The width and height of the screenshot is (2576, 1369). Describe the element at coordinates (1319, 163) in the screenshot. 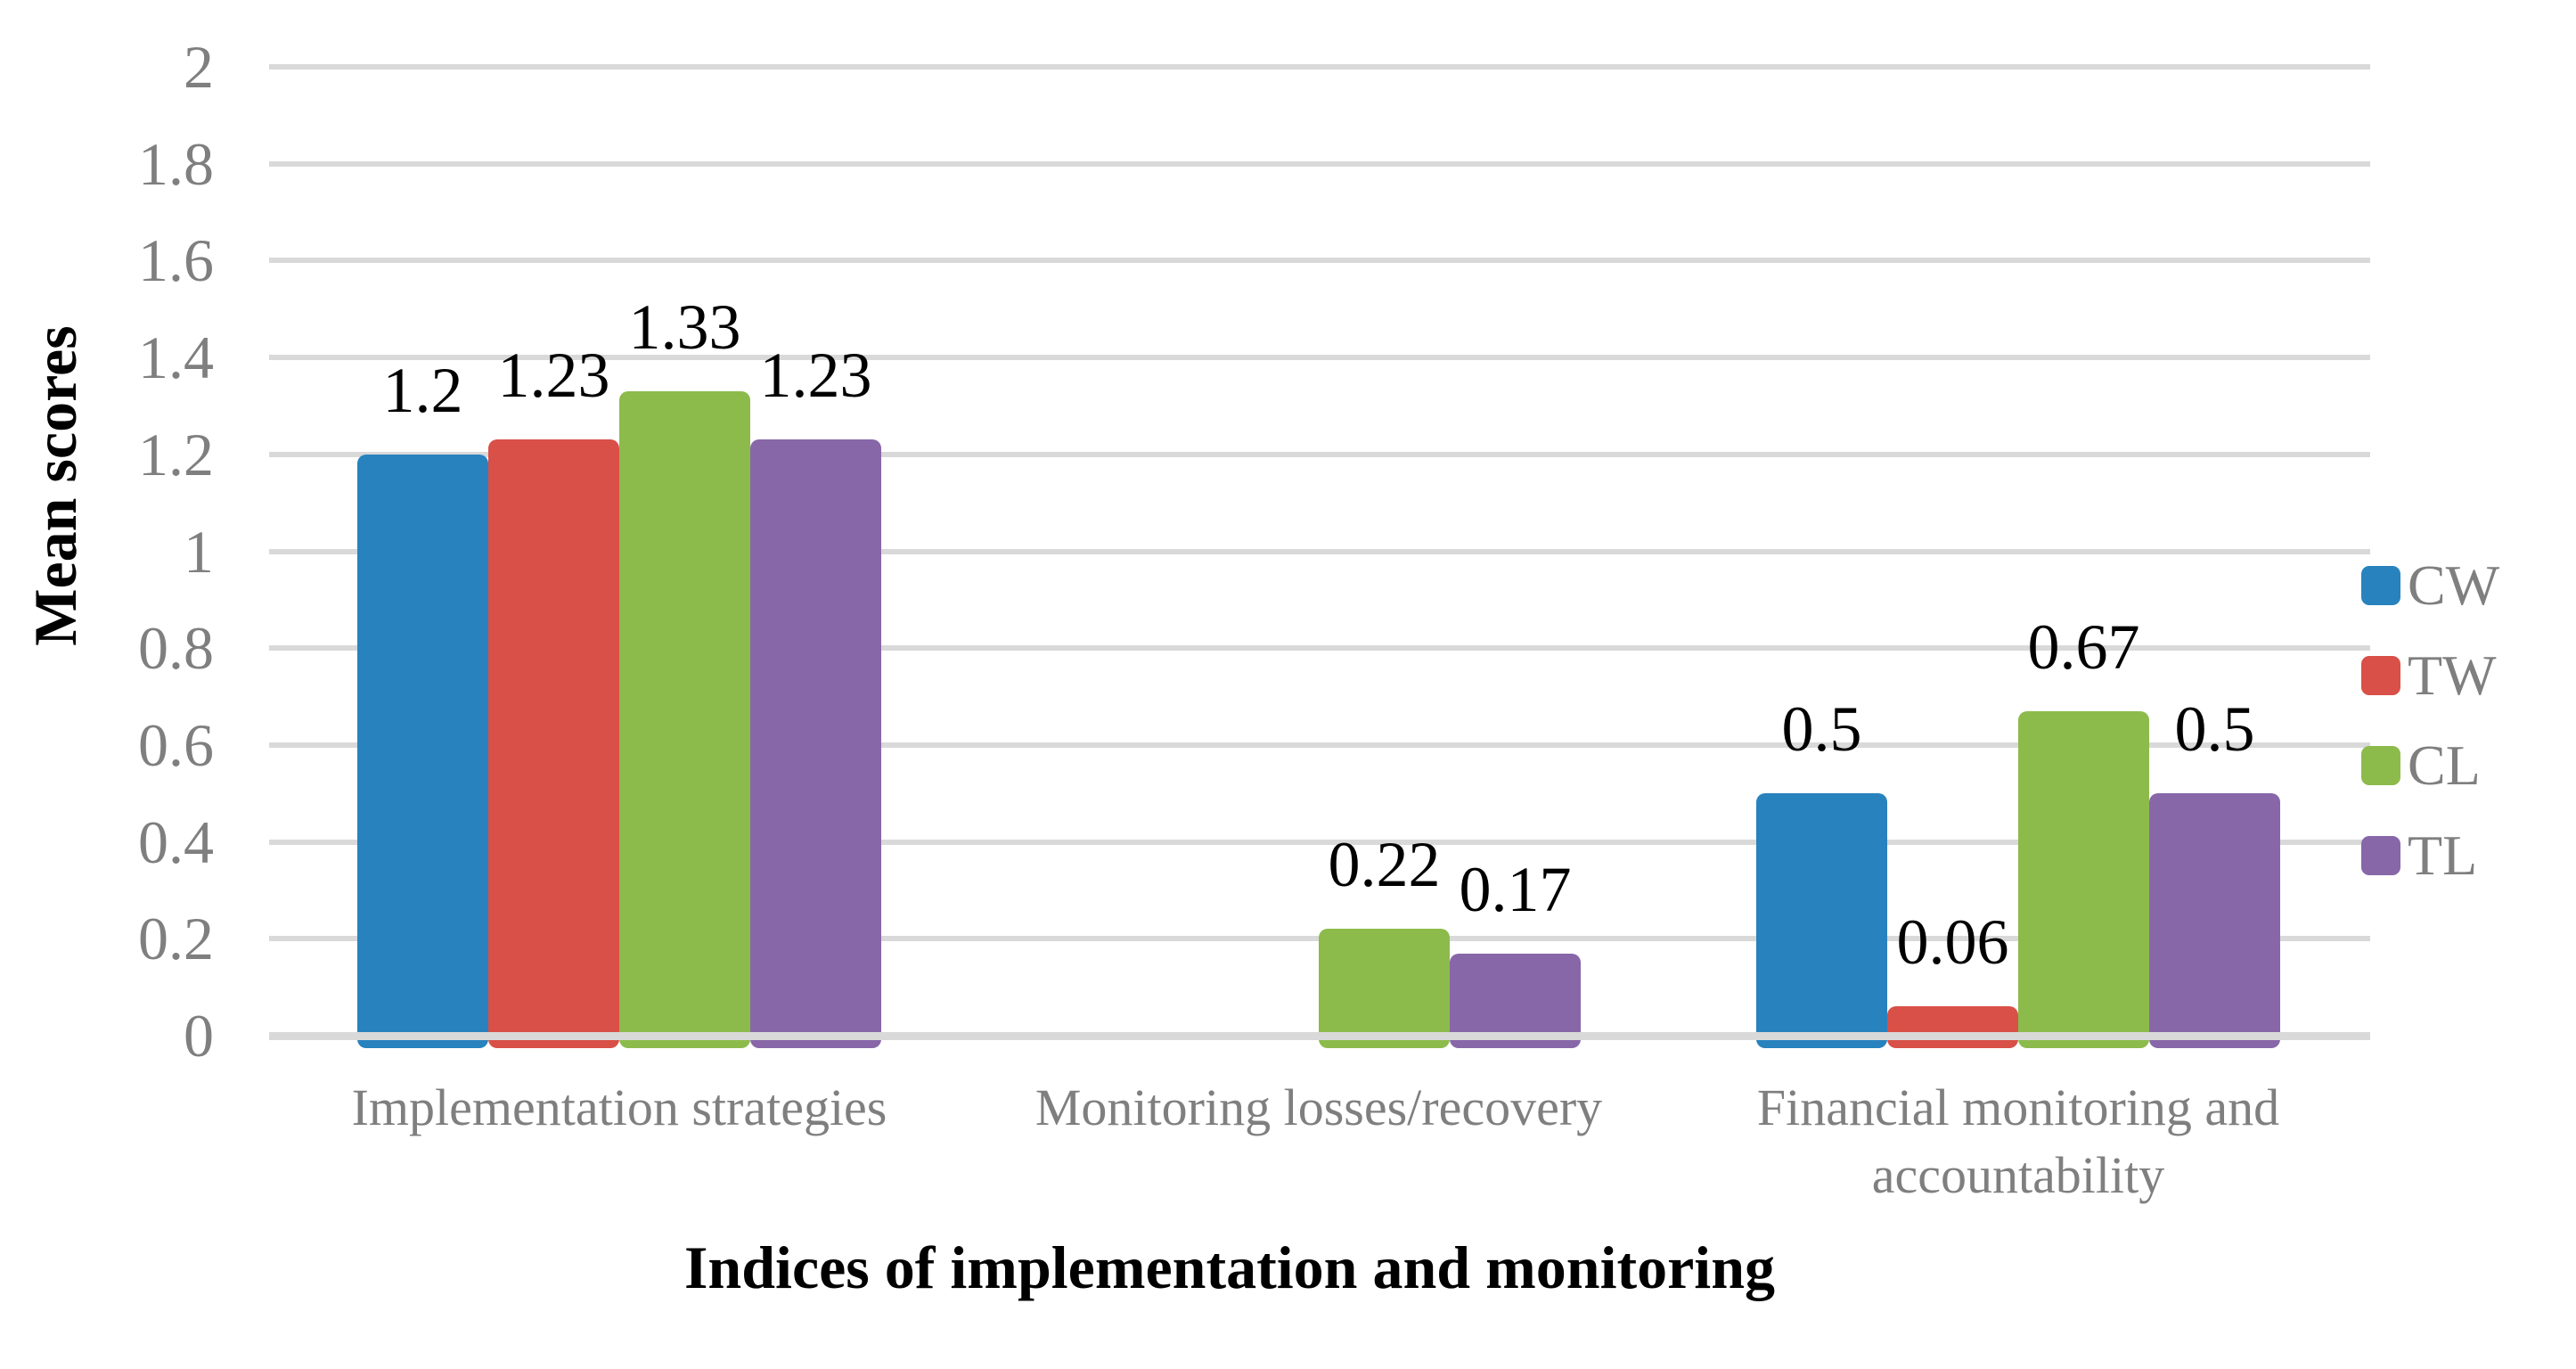

I see `gridline-1.8` at that location.